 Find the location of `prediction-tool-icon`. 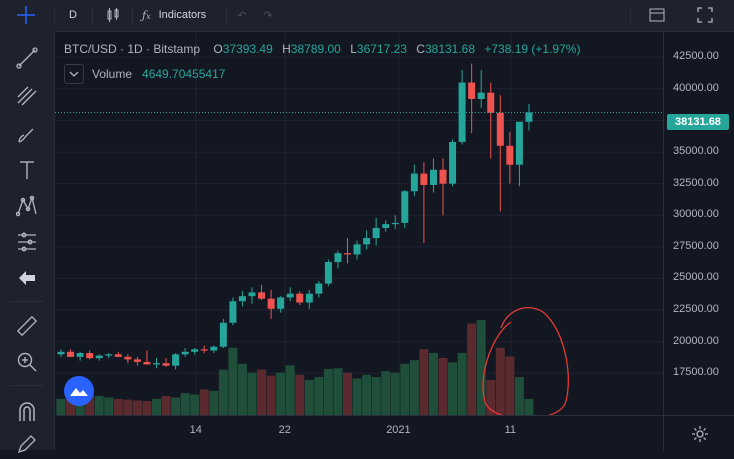

prediction-tool-icon is located at coordinates (27, 242).